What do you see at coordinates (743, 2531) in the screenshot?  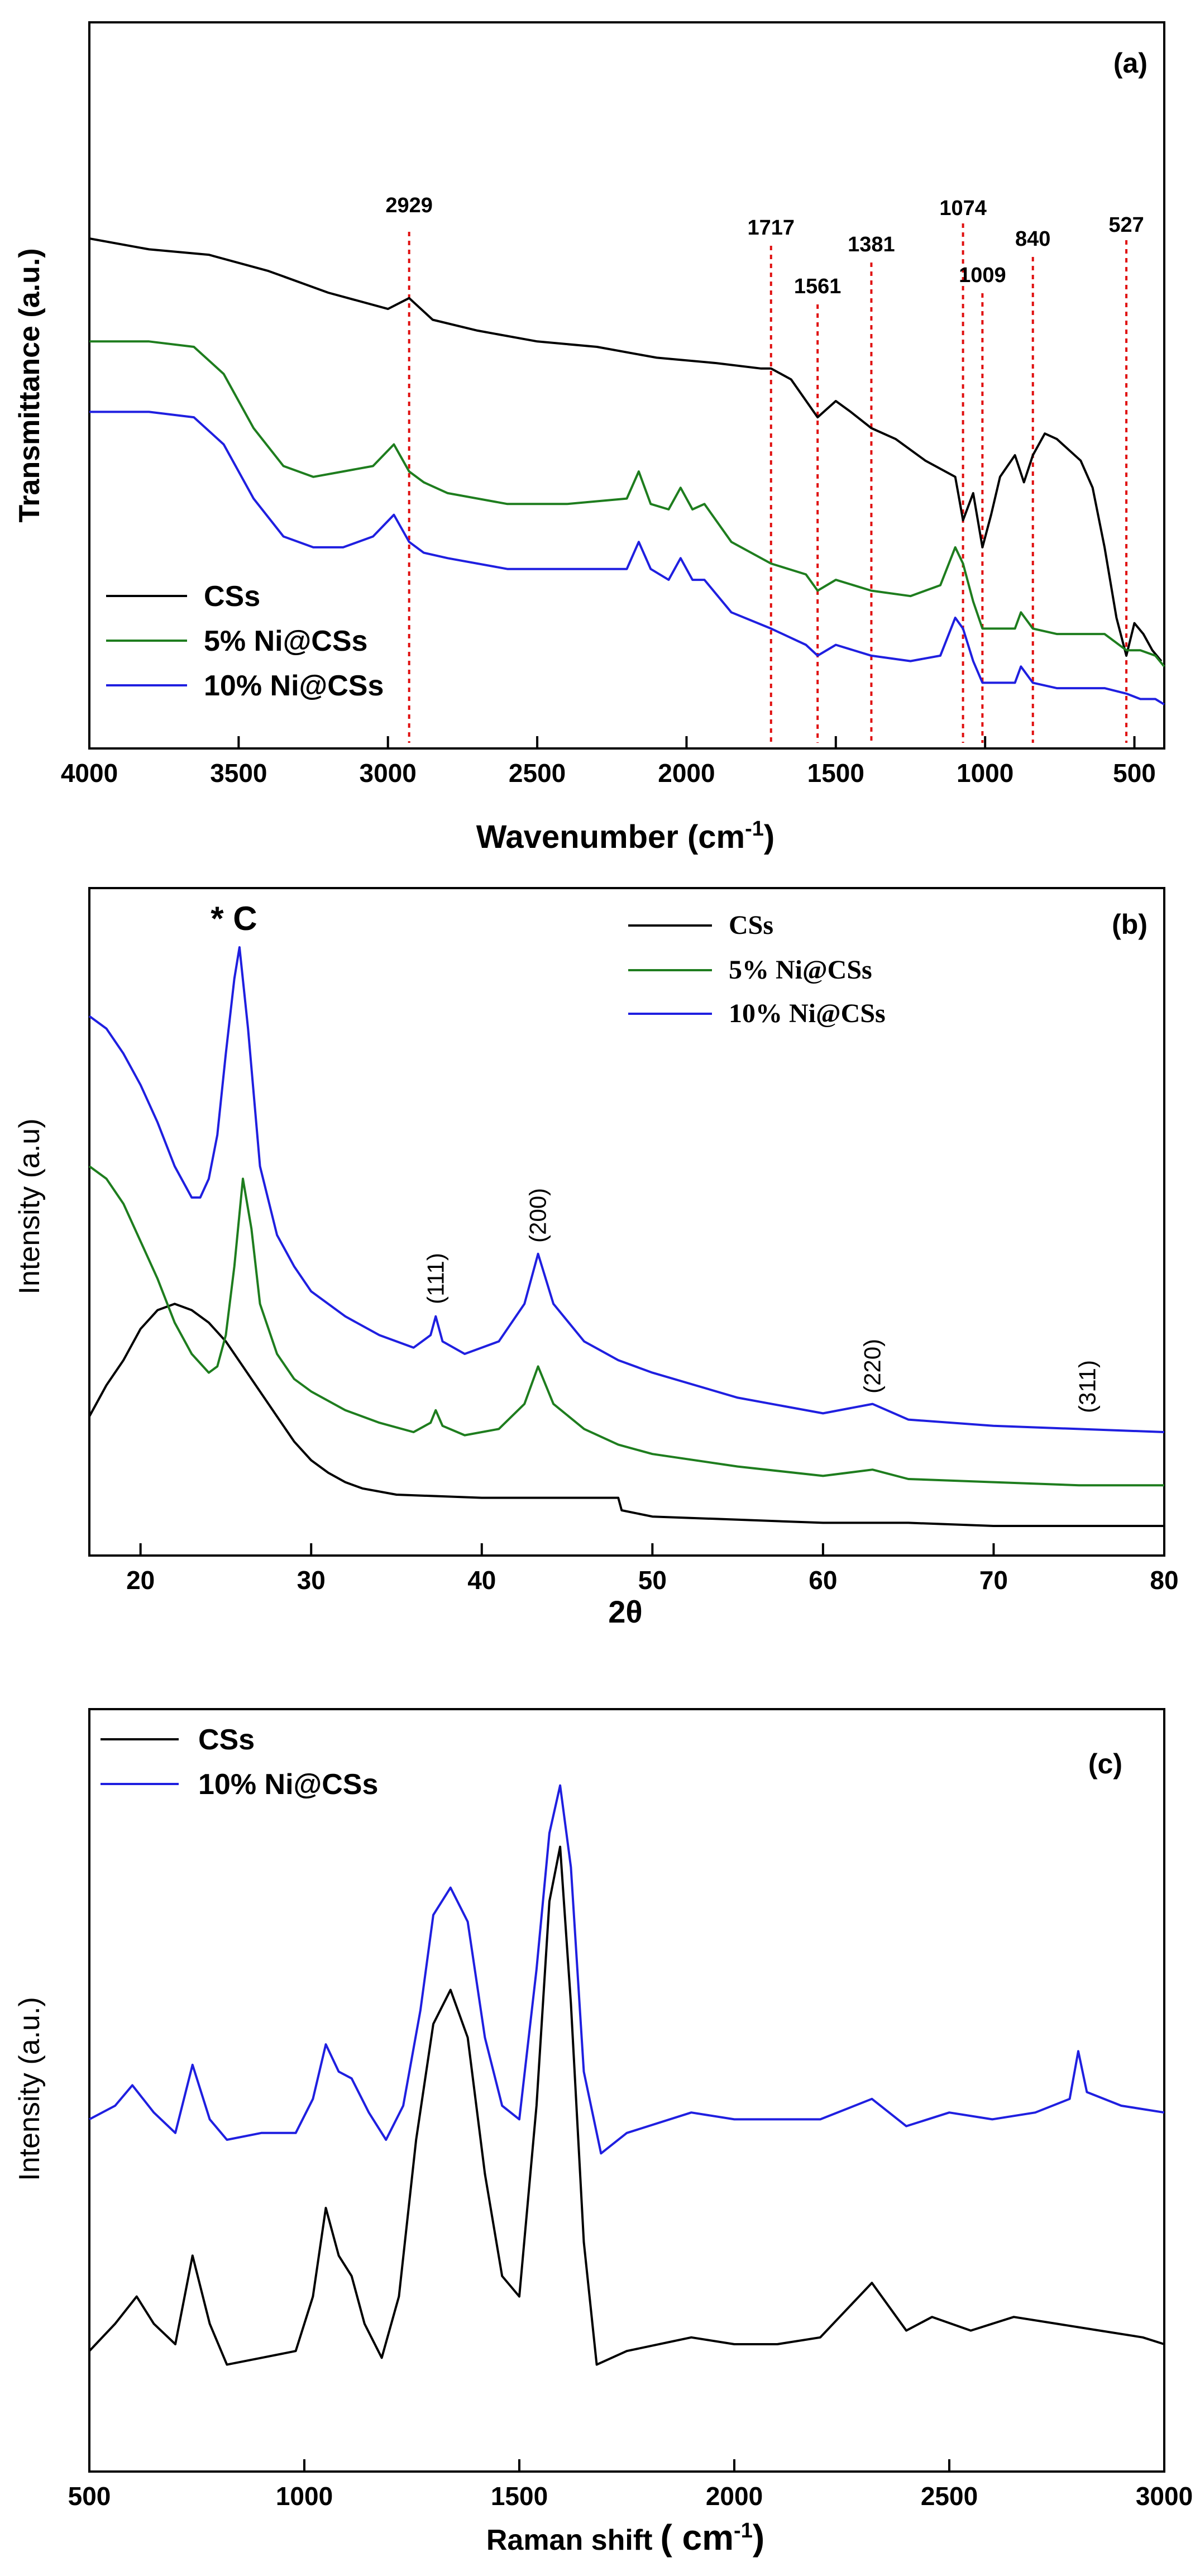 I see `panel-c-x-axis-title-sup: -1` at bounding box center [743, 2531].